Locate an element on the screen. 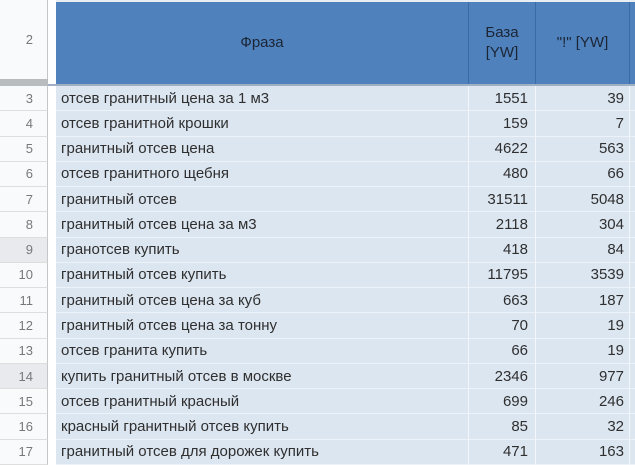 The height and width of the screenshot is (465, 635). row-number: 6 is located at coordinates (24, 174).